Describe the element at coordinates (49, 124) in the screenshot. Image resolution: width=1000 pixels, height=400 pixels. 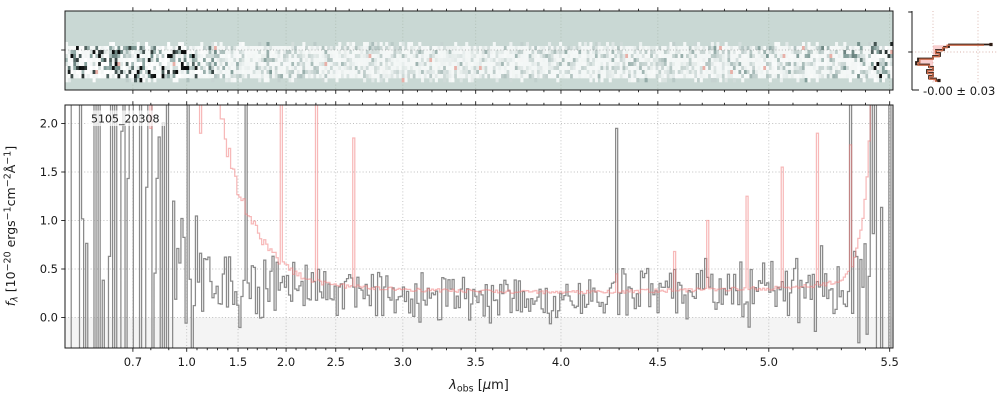
I see `y-tick-label: 2.0` at that location.